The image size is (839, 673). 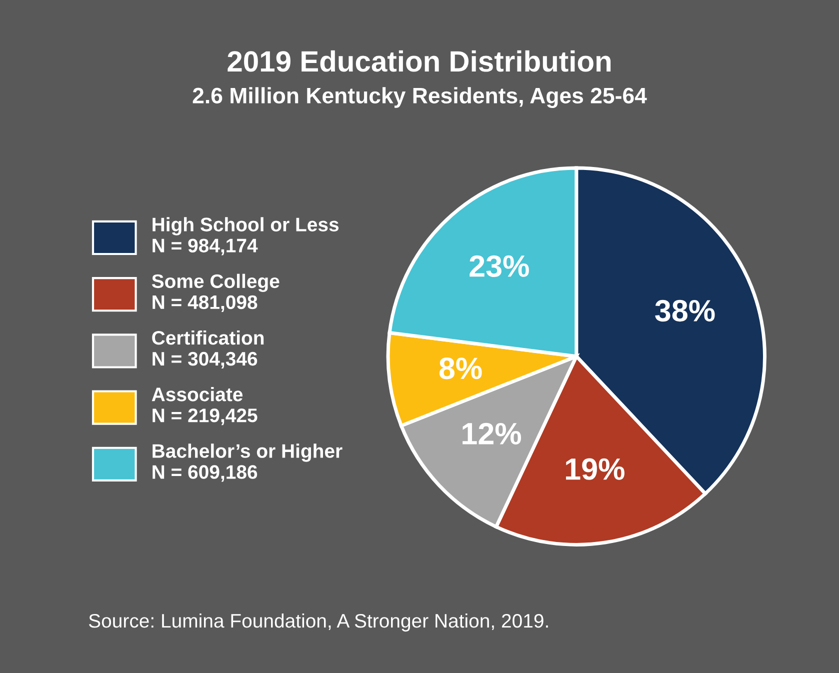 What do you see at coordinates (499, 266) in the screenshot?
I see `data-label: 23%` at bounding box center [499, 266].